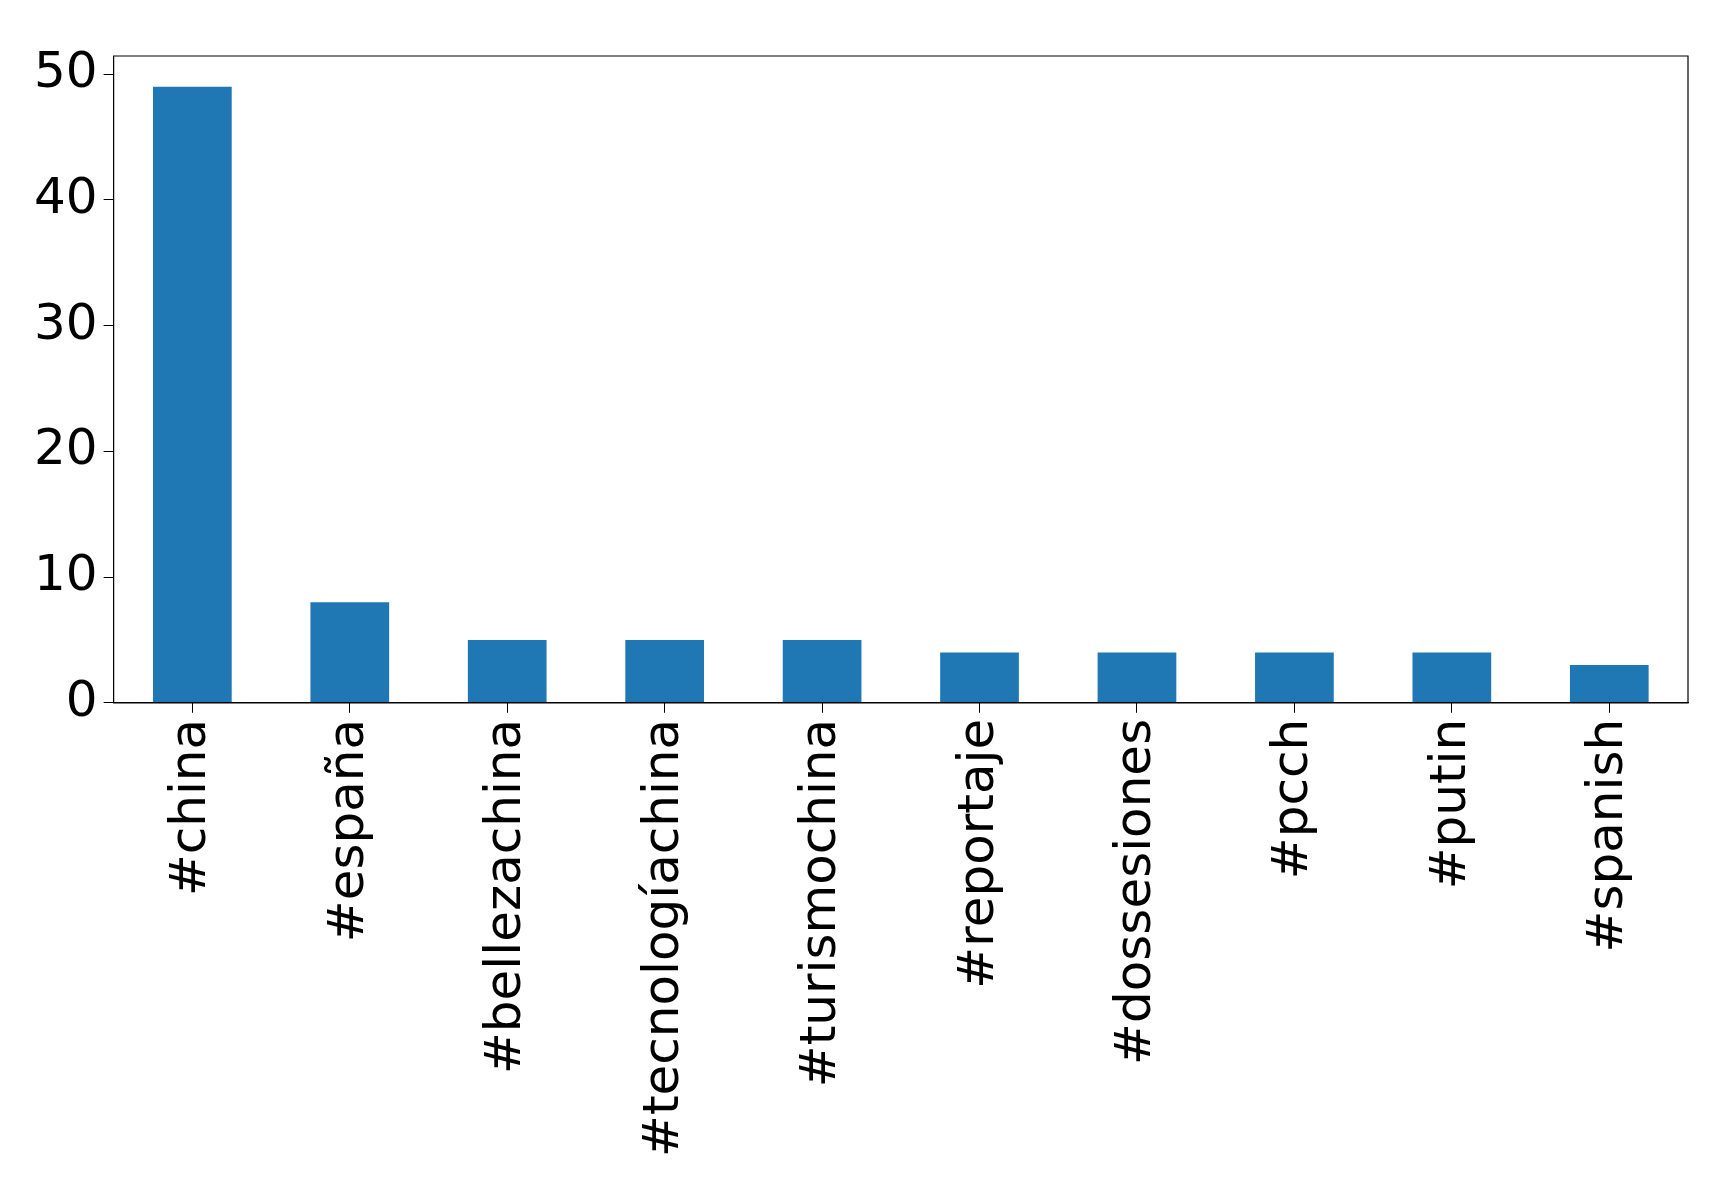 The height and width of the screenshot is (1184, 1719). What do you see at coordinates (66, 195) in the screenshot?
I see `y-tick-label: 40` at bounding box center [66, 195].